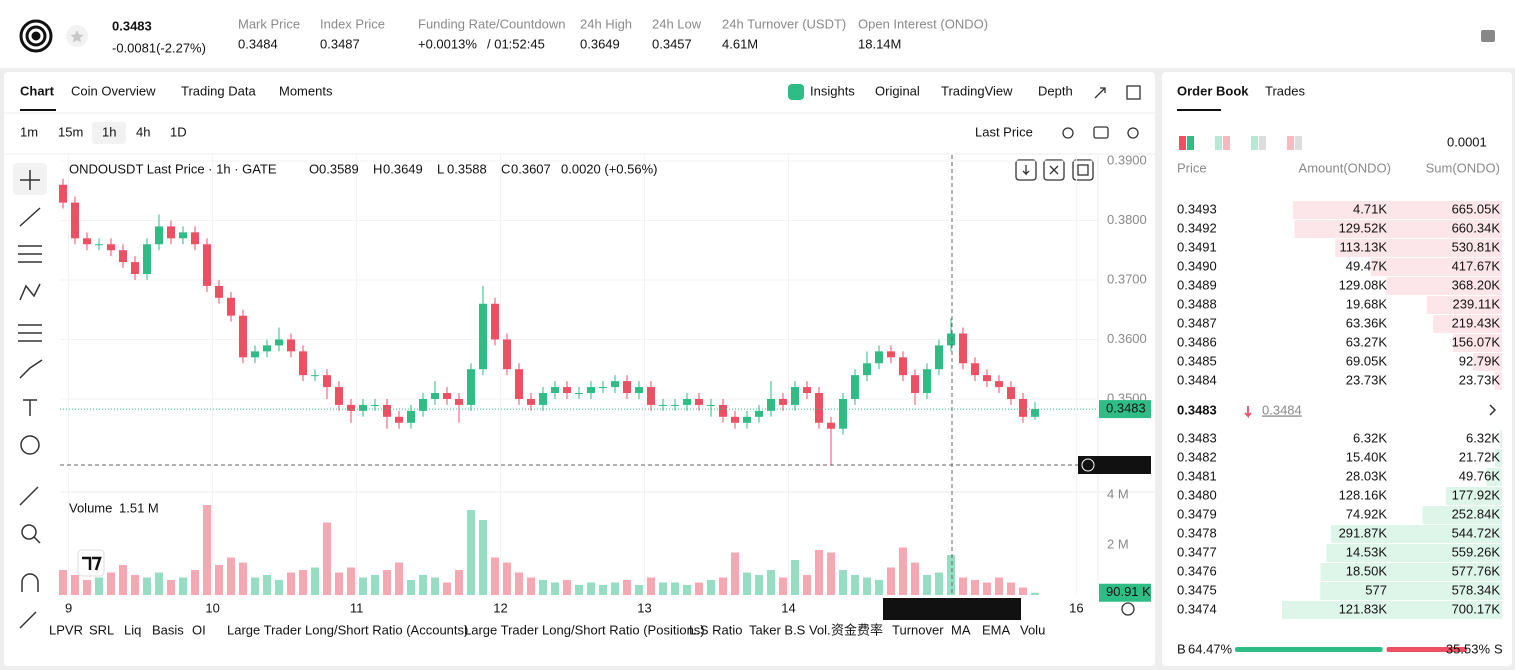 Image resolution: width=1515 pixels, height=670 pixels. Describe the element at coordinates (347, 629) in the screenshot. I see `indicator: Large Trader Long/Short Ratio (Accounts)` at that location.